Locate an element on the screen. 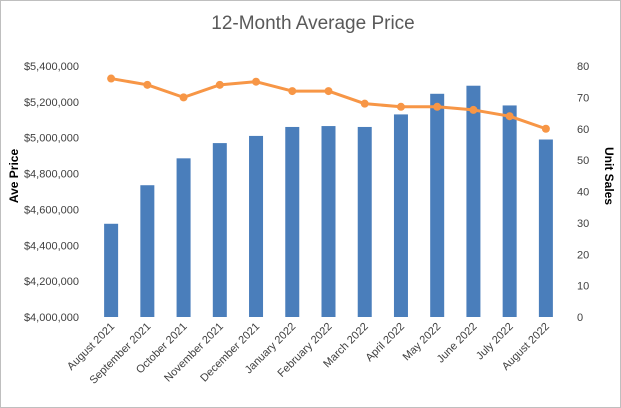 This screenshot has width=621, height=408. left-tick-label: $5,200,000 is located at coordinates (51, 103).